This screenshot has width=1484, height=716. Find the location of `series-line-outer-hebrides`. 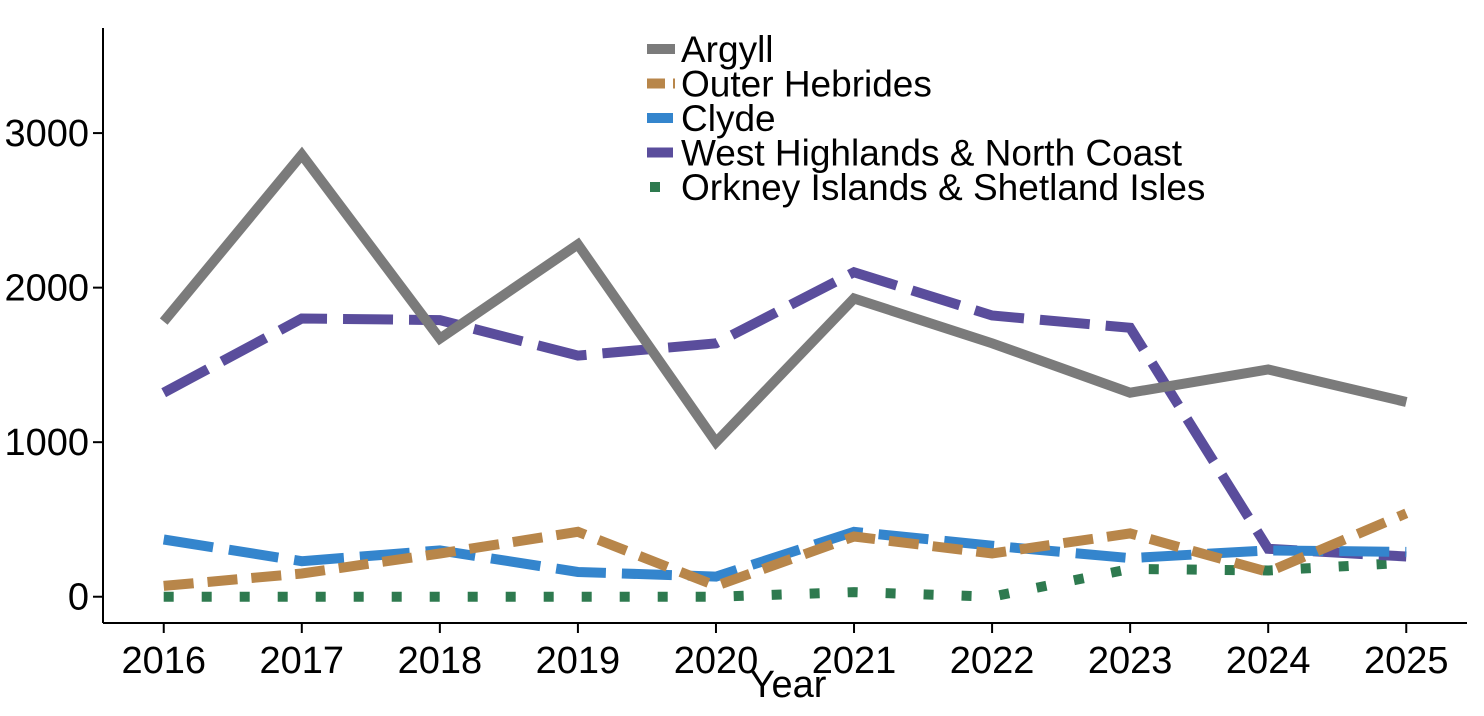

series-line-outer-hebrides is located at coordinates (786, 550).